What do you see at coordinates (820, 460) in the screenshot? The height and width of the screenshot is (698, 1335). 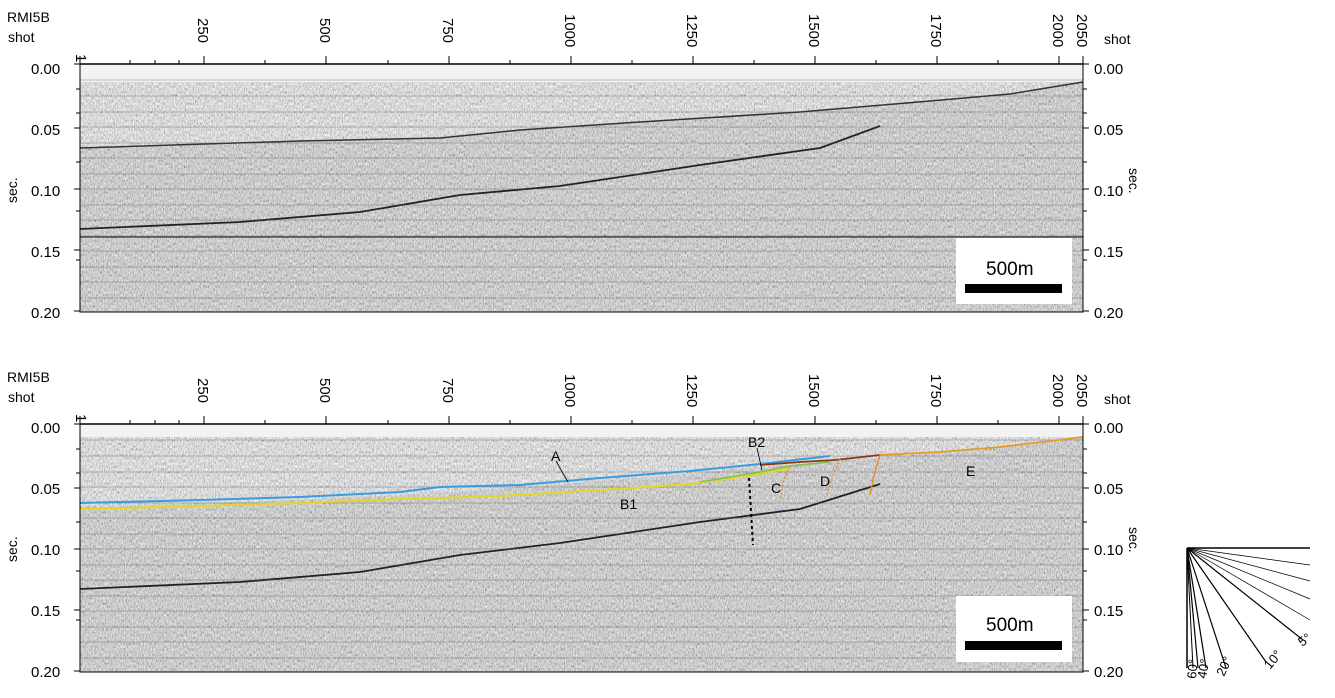 I see `horizon-d` at bounding box center [820, 460].